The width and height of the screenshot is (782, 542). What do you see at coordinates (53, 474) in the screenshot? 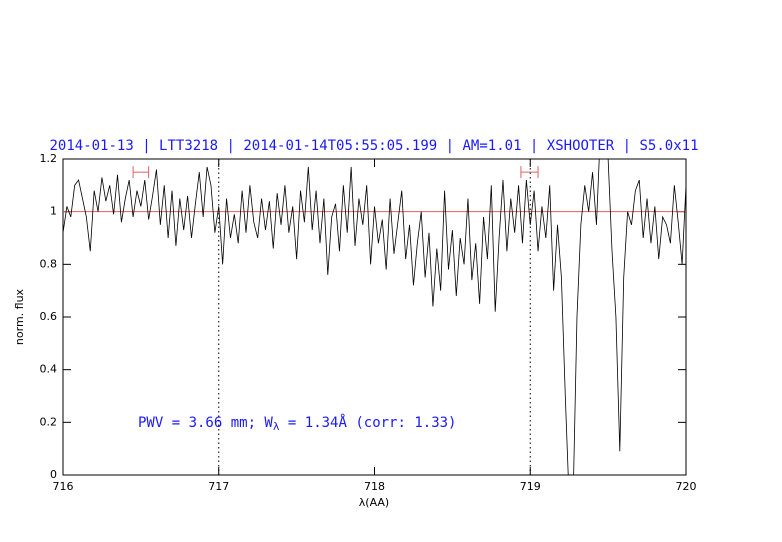
I see `y-tick-label: 0` at bounding box center [53, 474].